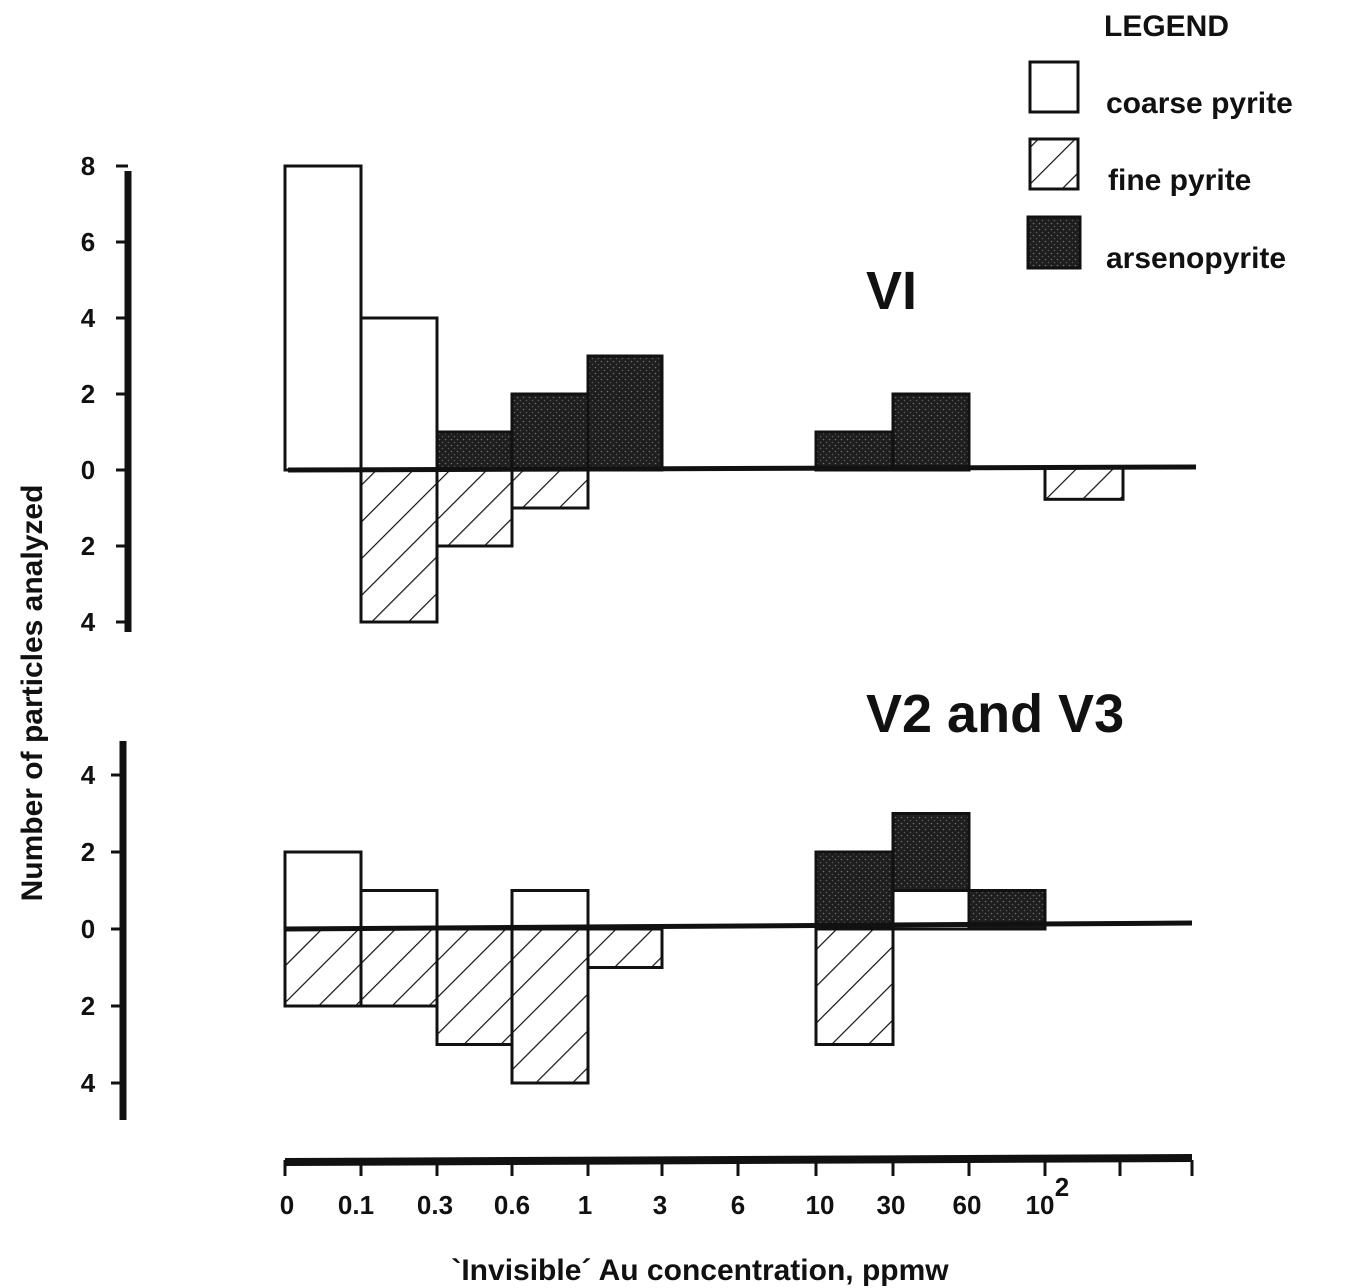  Describe the element at coordinates (660, 1205) in the screenshot. I see `x-tick-label: 3` at that location.